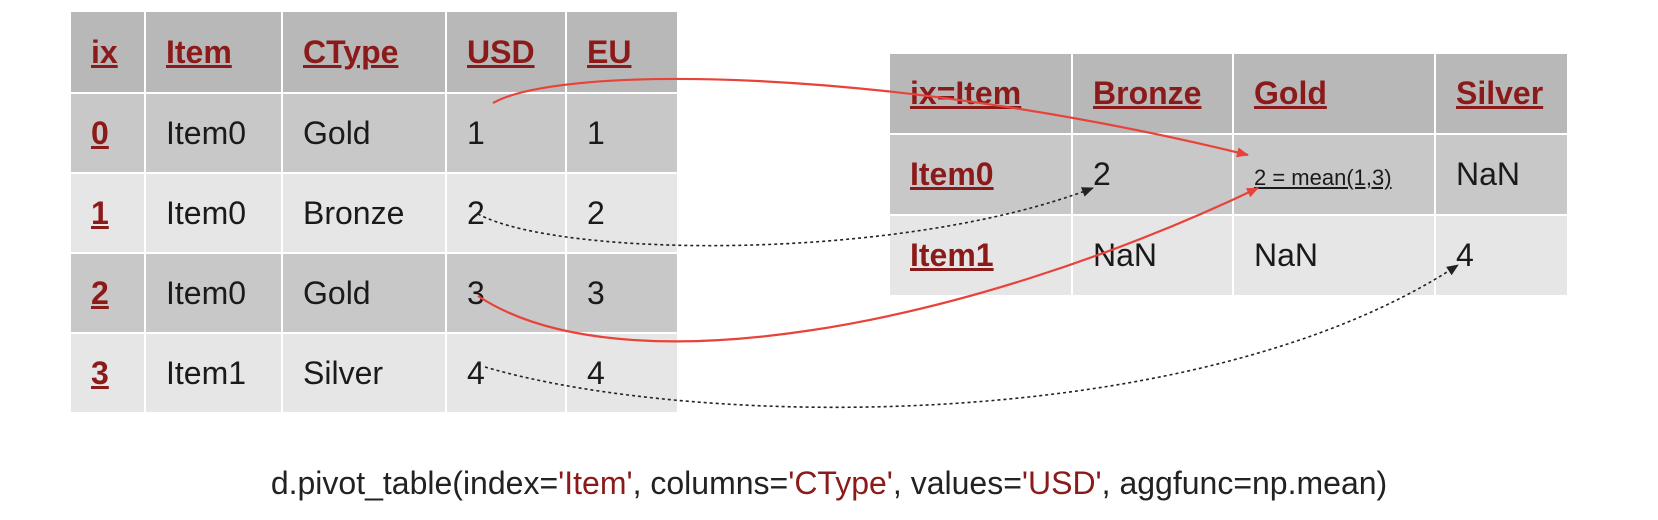  Describe the element at coordinates (1244, 483) in the screenshot. I see `caption-part: , aggfunc=np.mean)` at that location.